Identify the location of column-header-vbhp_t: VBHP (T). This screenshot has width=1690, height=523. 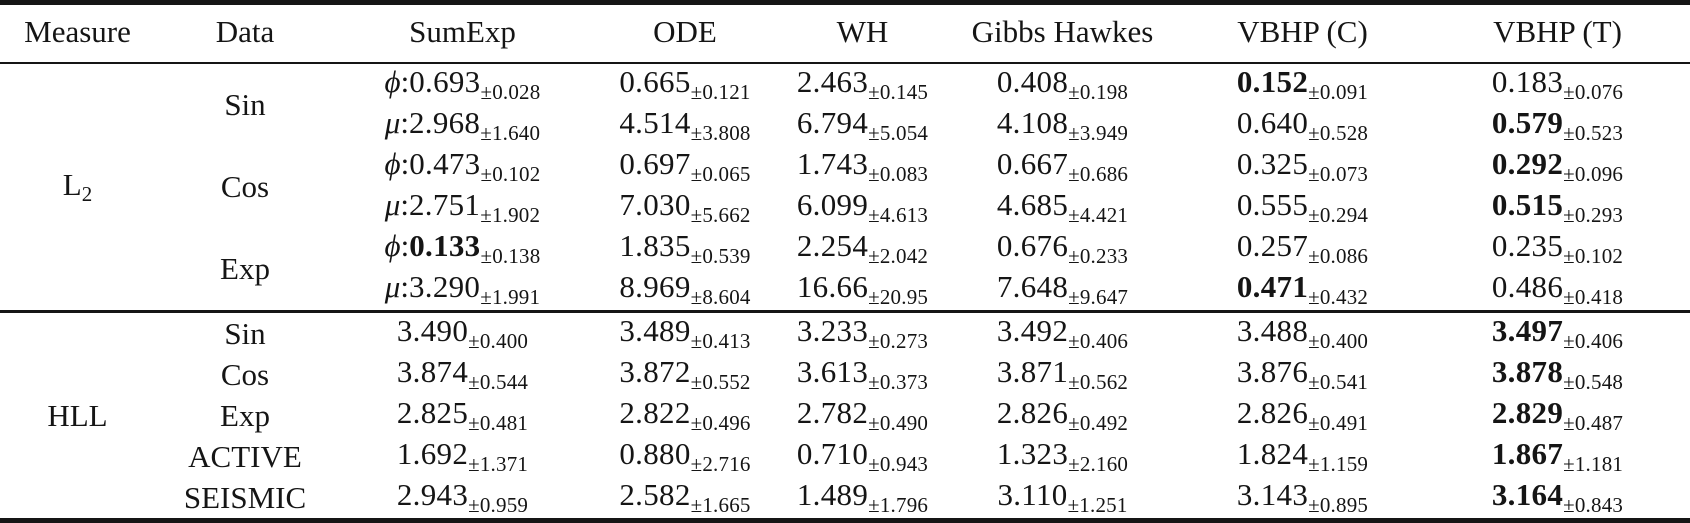
(1557, 33).